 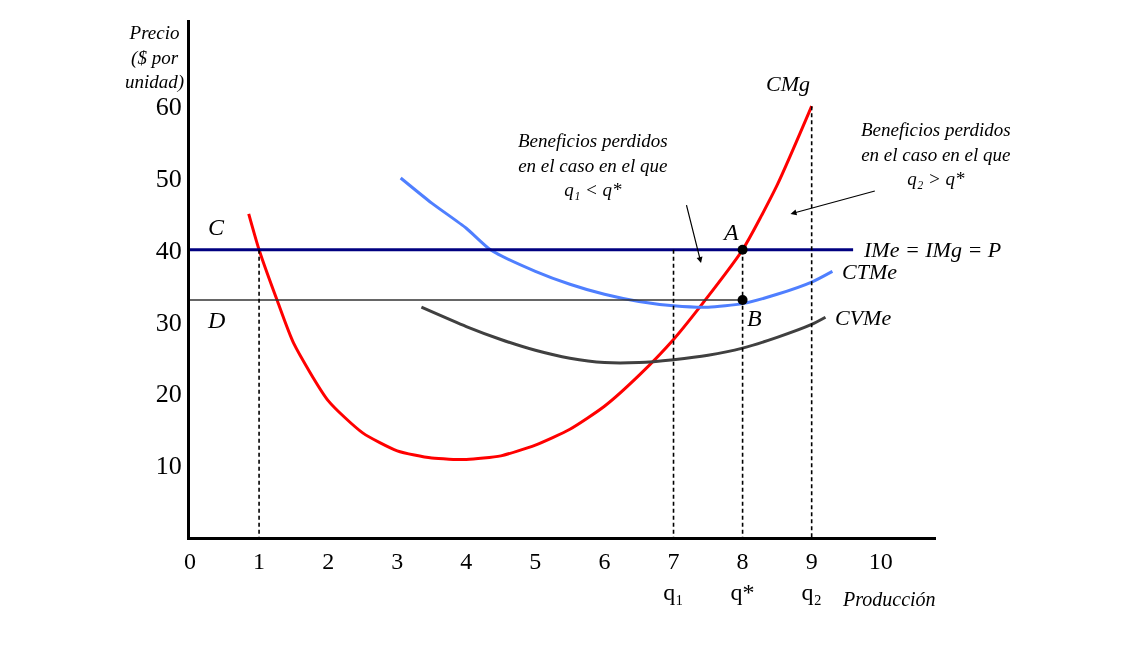 I want to click on series-label: CMg, so click(x=788, y=83).